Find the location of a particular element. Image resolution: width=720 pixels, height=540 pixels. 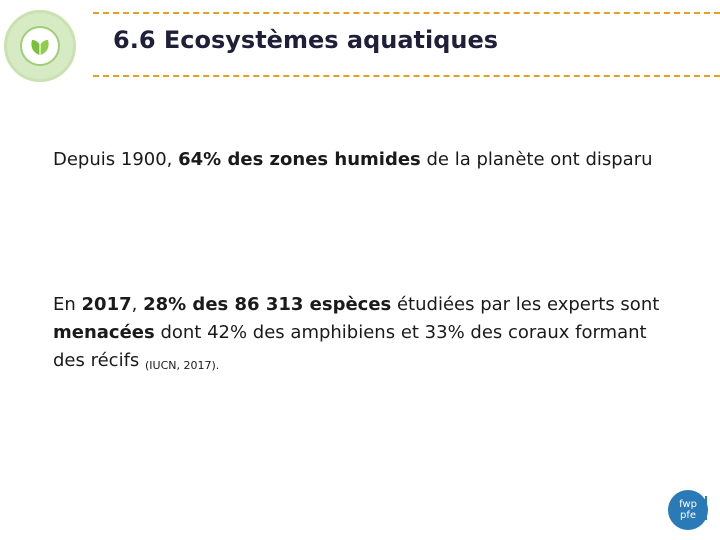

p2-bold-year: 2017 is located at coordinates (106, 304).